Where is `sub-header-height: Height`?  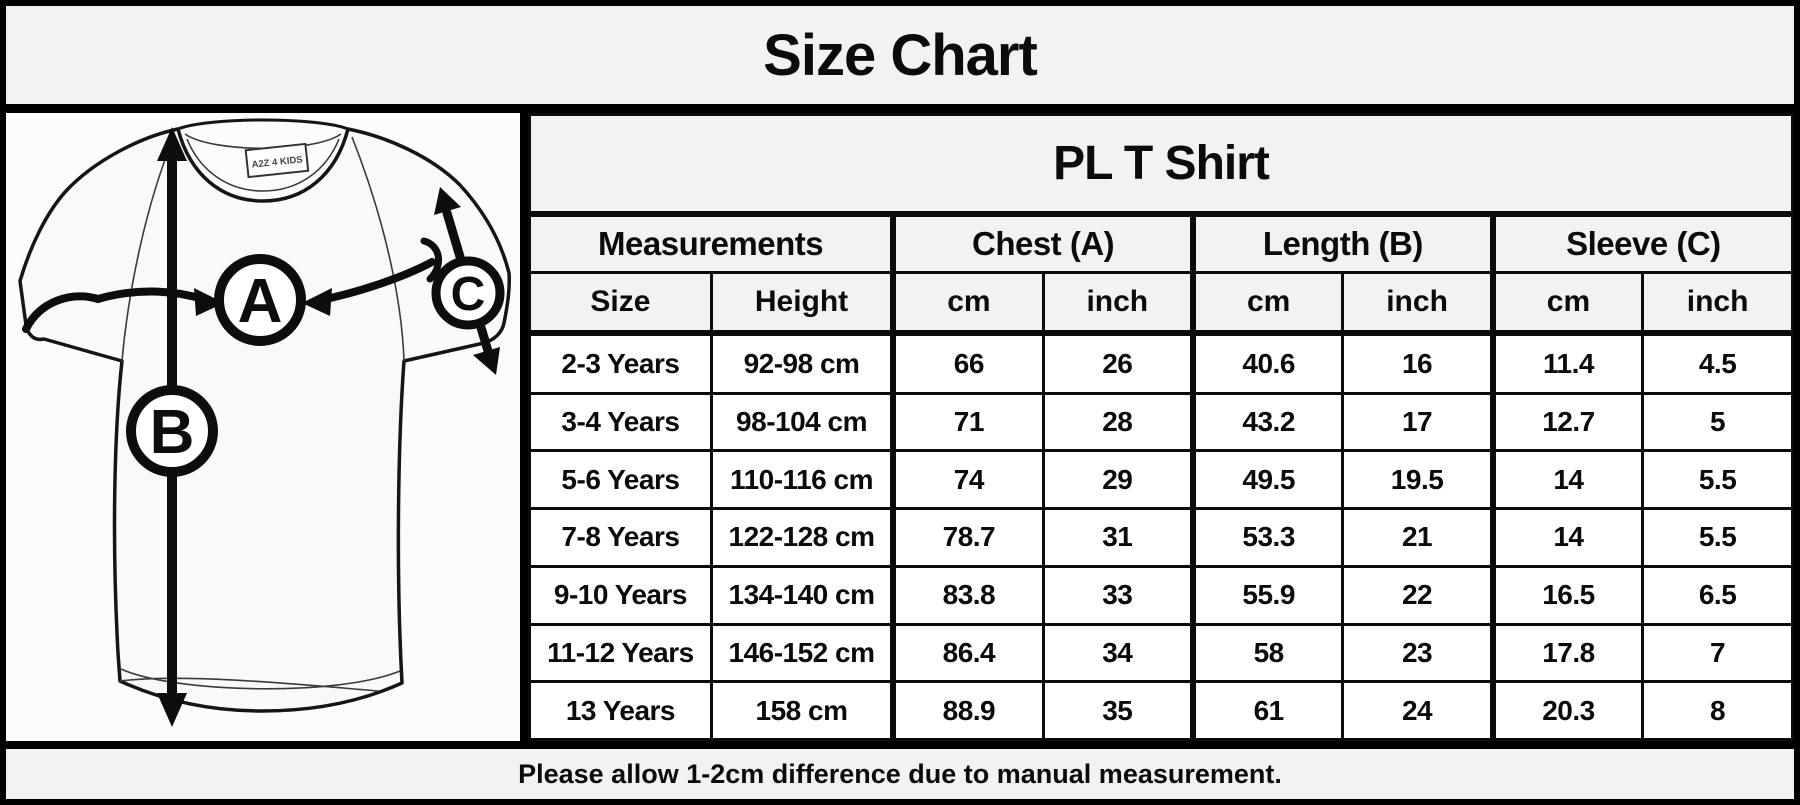
sub-header-height: Height is located at coordinates (802, 303).